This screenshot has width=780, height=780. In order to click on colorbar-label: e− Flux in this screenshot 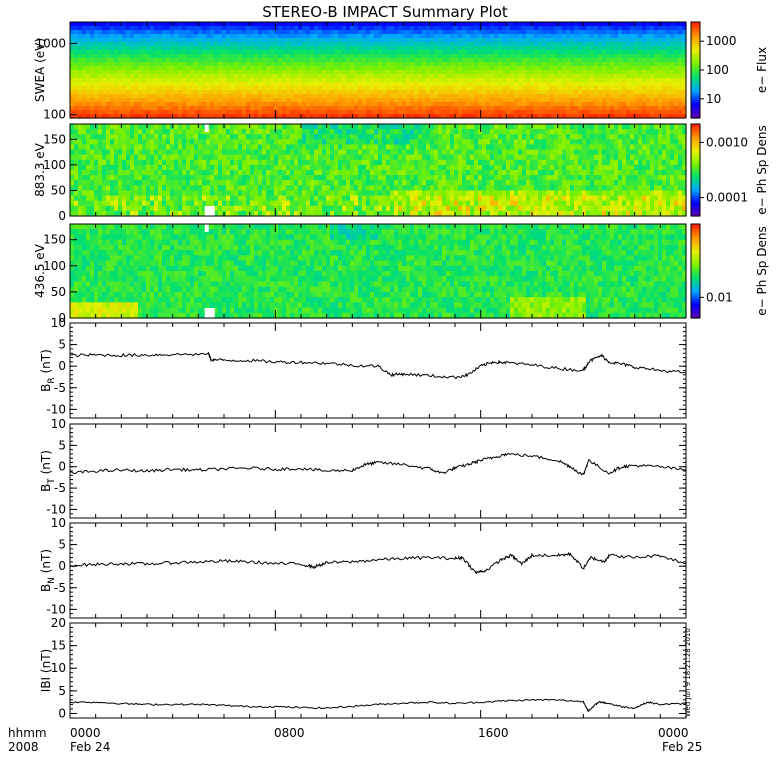, I will do `click(762, 70)`.